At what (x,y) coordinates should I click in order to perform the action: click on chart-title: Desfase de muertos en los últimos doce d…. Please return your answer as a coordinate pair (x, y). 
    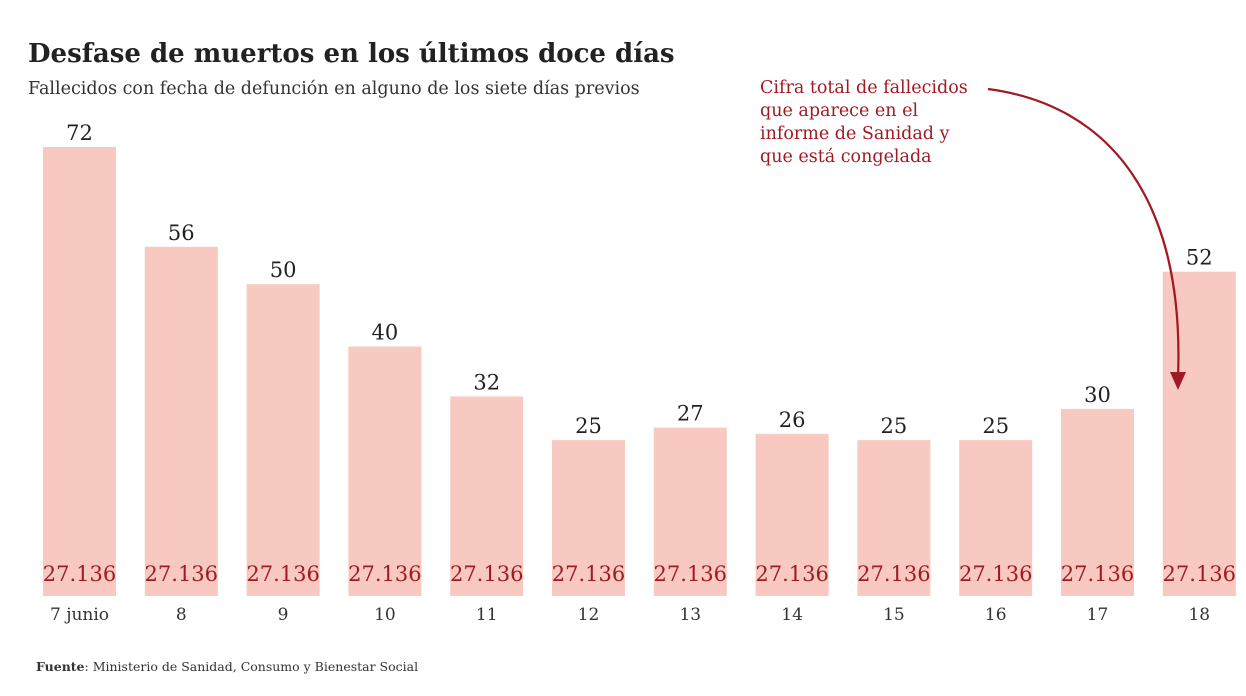
    Looking at the image, I should click on (351, 54).